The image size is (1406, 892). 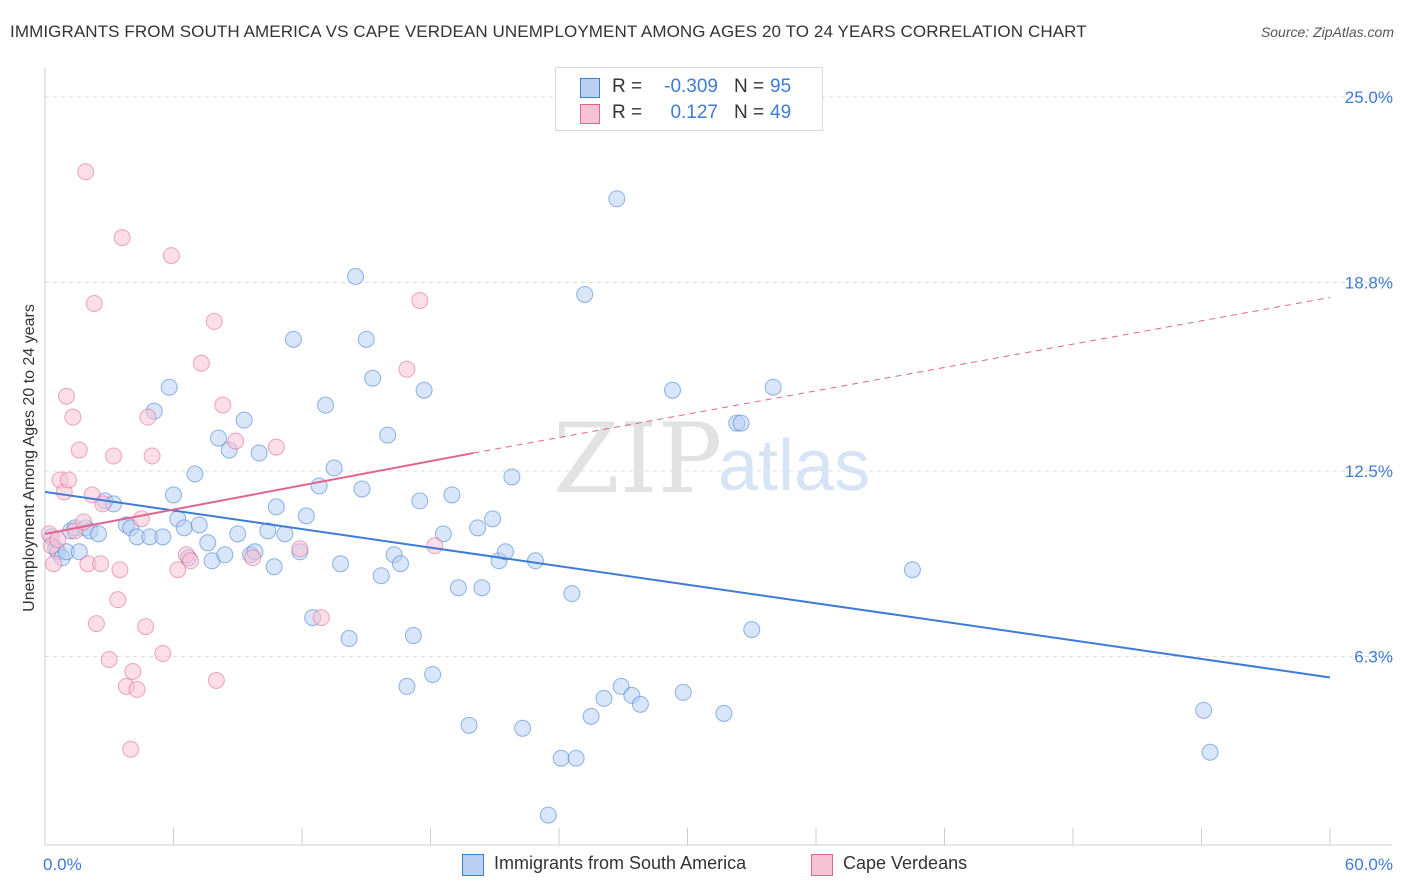 I want to click on stats-box: R = -0.309 N = 95 R = 0.127 N = 49, so click(x=689, y=99).